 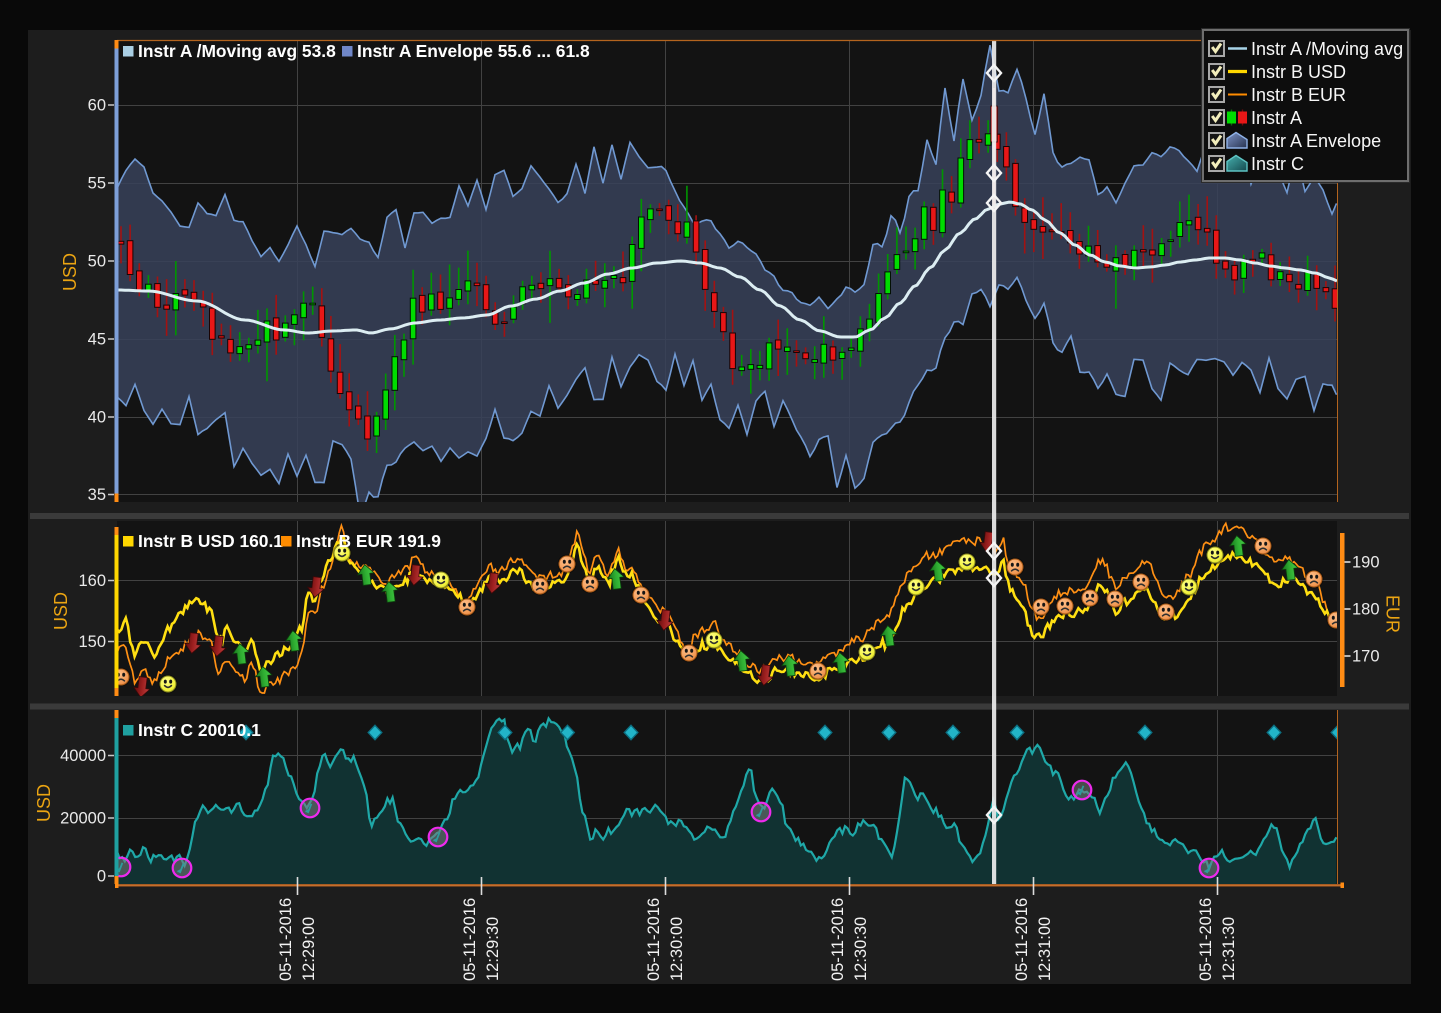 What do you see at coordinates (368, 541) in the screenshot?
I see `svg-text: Instr B EUR 191.9` at bounding box center [368, 541].